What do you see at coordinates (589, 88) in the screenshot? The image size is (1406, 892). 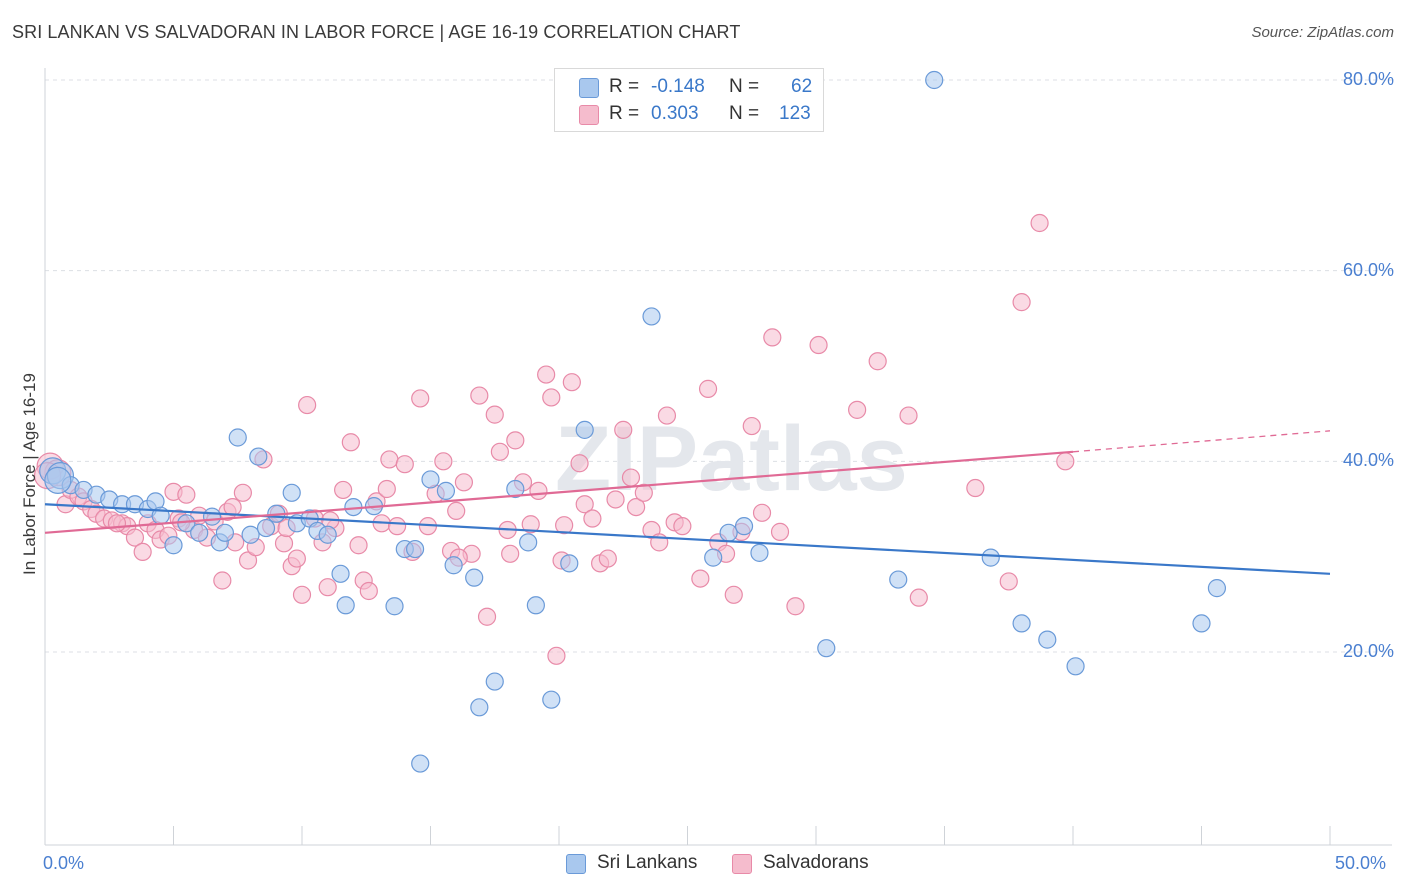 I see `legend-swatch-blue` at bounding box center [589, 88].